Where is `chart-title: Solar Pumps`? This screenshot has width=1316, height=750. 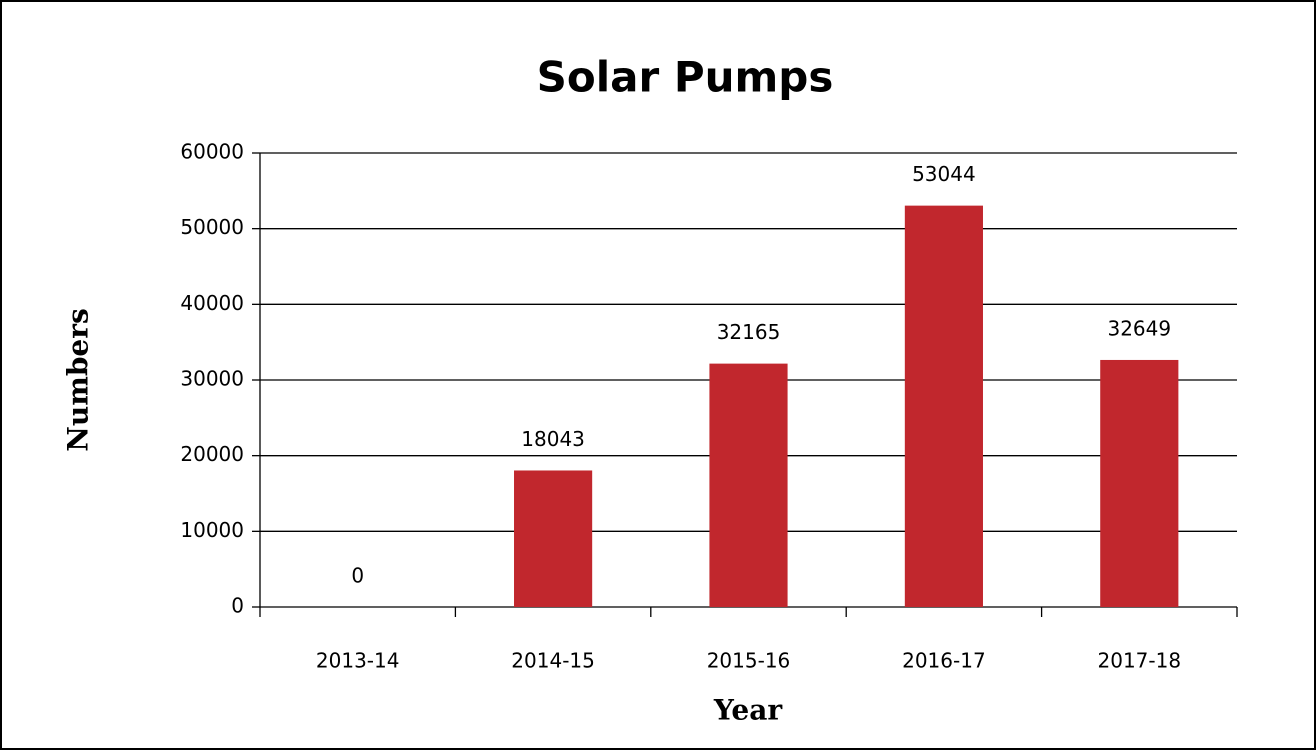 chart-title: Solar Pumps is located at coordinates (685, 77).